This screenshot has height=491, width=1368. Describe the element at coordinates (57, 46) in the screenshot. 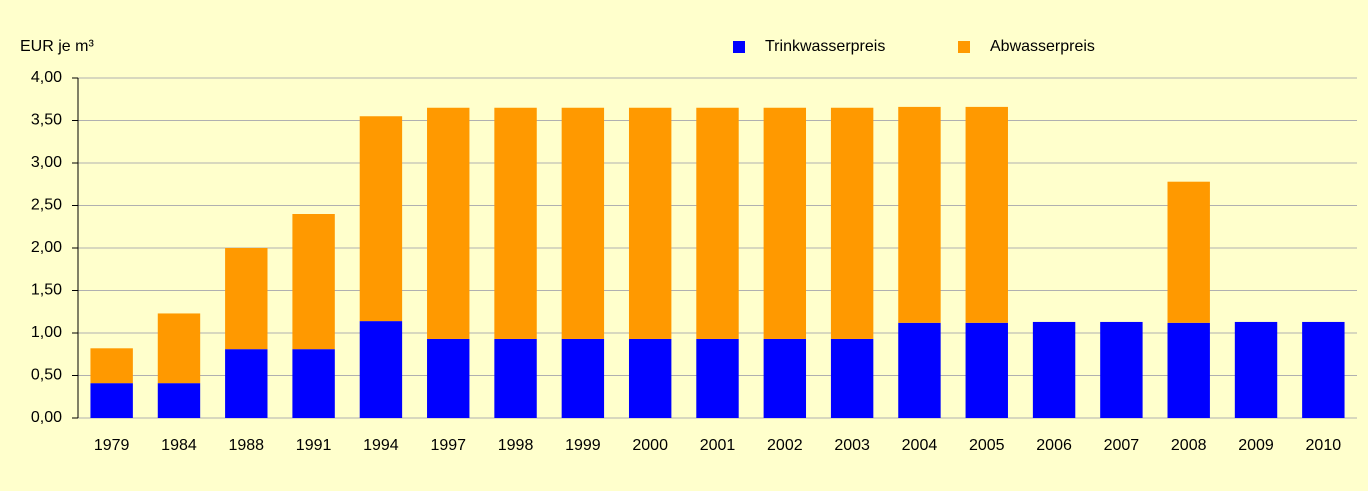

I see `y-axis-label: EUR je m³` at that location.